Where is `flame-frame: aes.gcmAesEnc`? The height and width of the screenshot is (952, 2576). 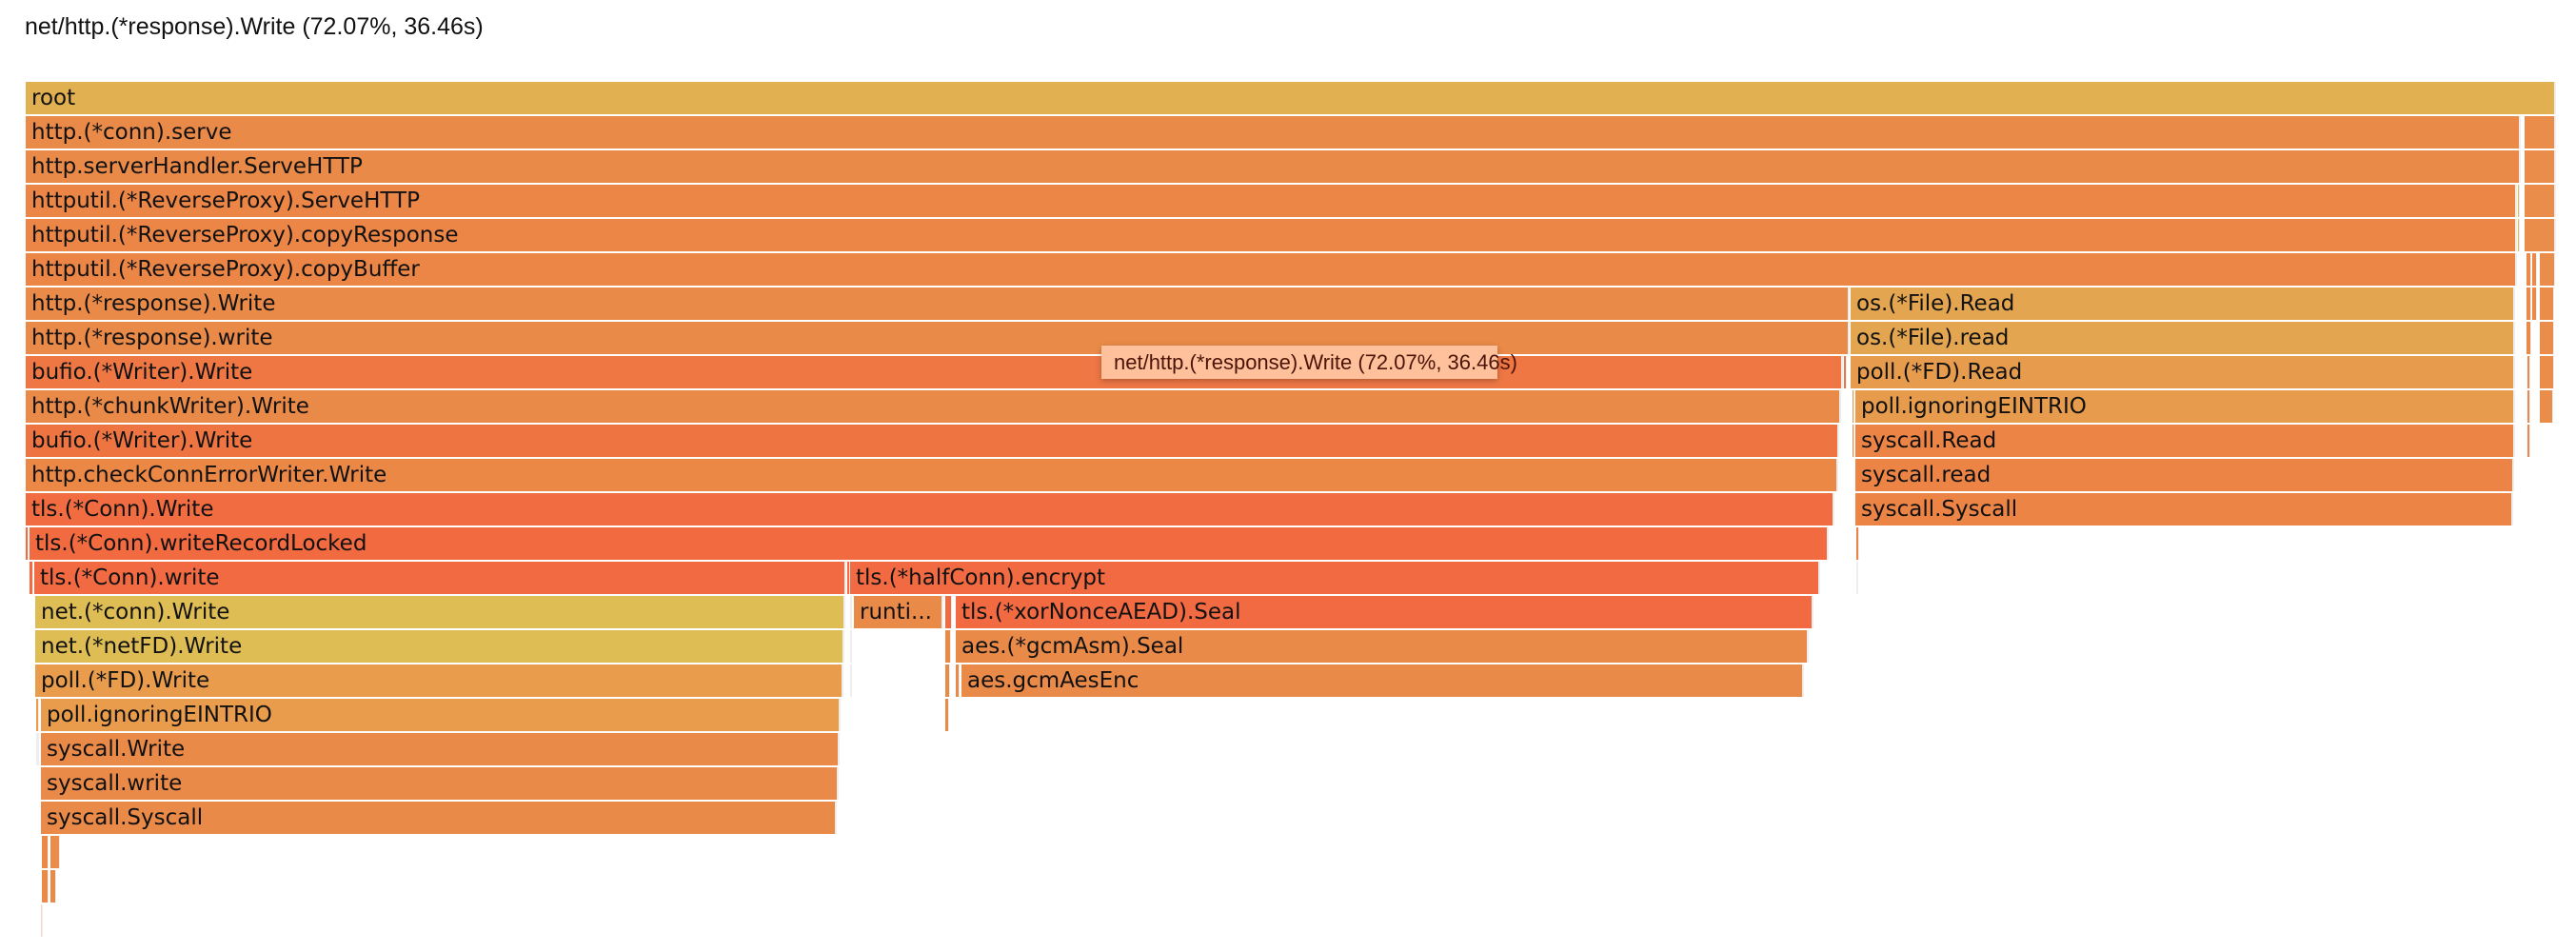 flame-frame: aes.gcmAesEnc is located at coordinates (1382, 680).